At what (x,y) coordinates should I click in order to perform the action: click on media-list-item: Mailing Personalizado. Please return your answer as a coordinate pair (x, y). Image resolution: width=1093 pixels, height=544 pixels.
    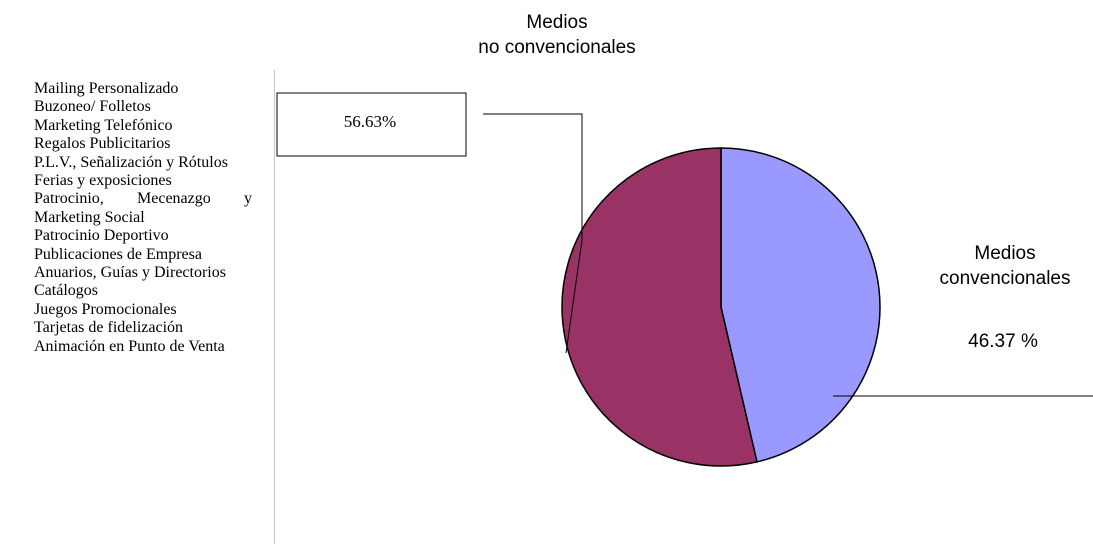
    Looking at the image, I should click on (106, 88).